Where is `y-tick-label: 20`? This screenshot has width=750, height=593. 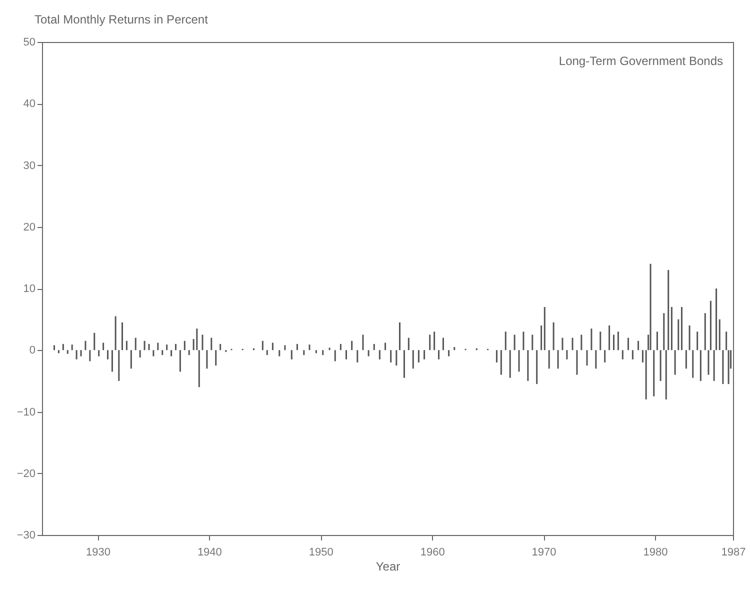
y-tick-label: 20 is located at coordinates (29, 227).